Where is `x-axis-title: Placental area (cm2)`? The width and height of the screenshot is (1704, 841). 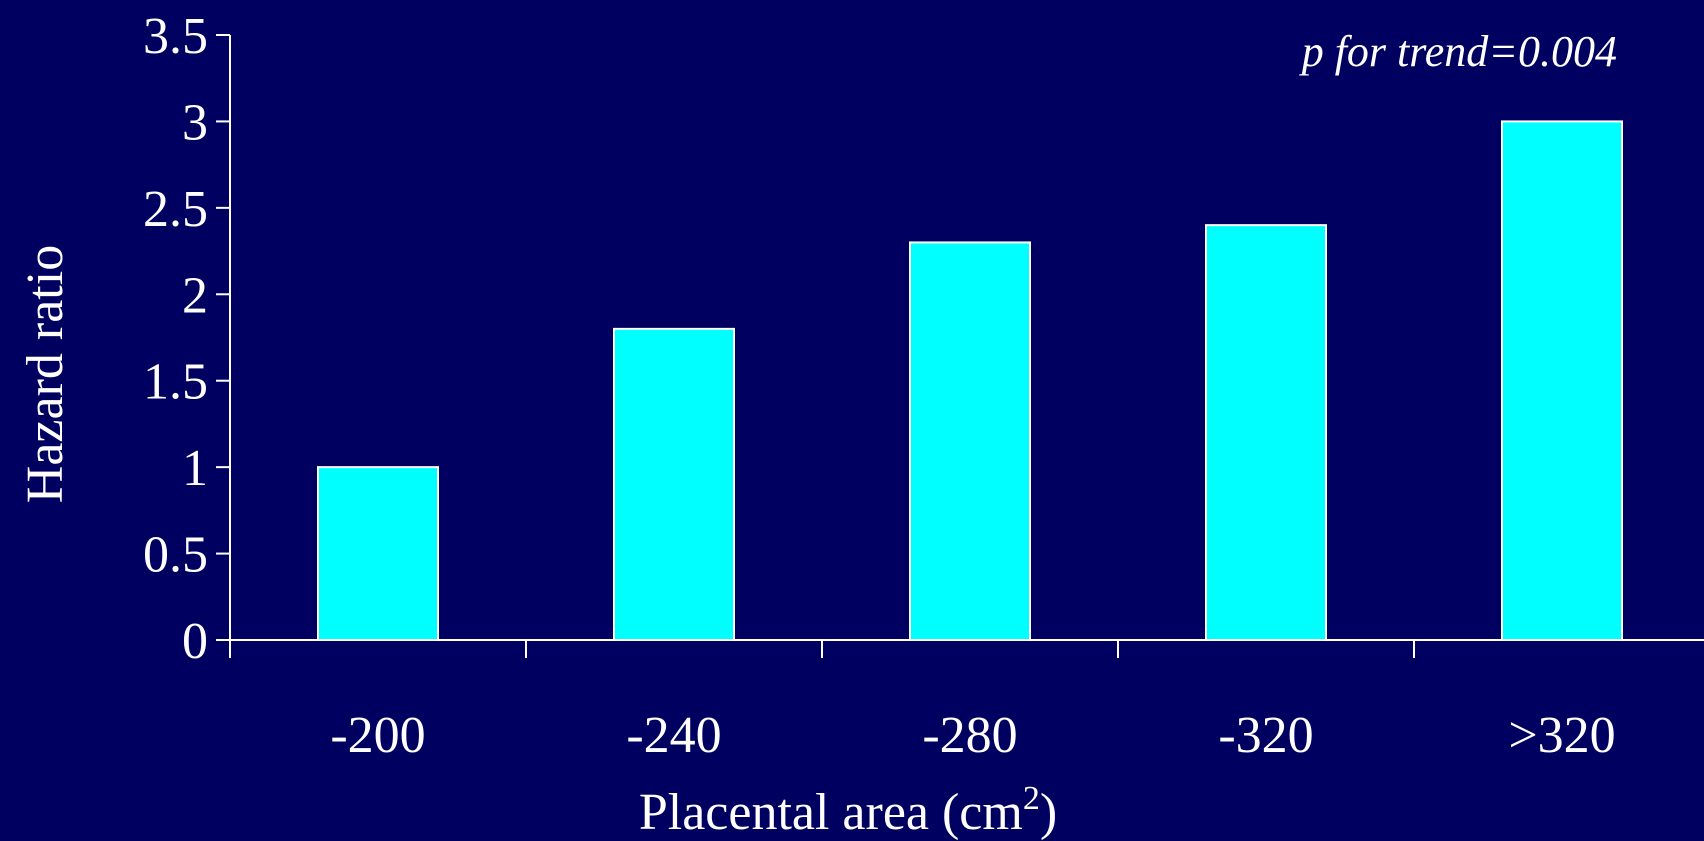 x-axis-title: Placental area (cm2) is located at coordinates (848, 810).